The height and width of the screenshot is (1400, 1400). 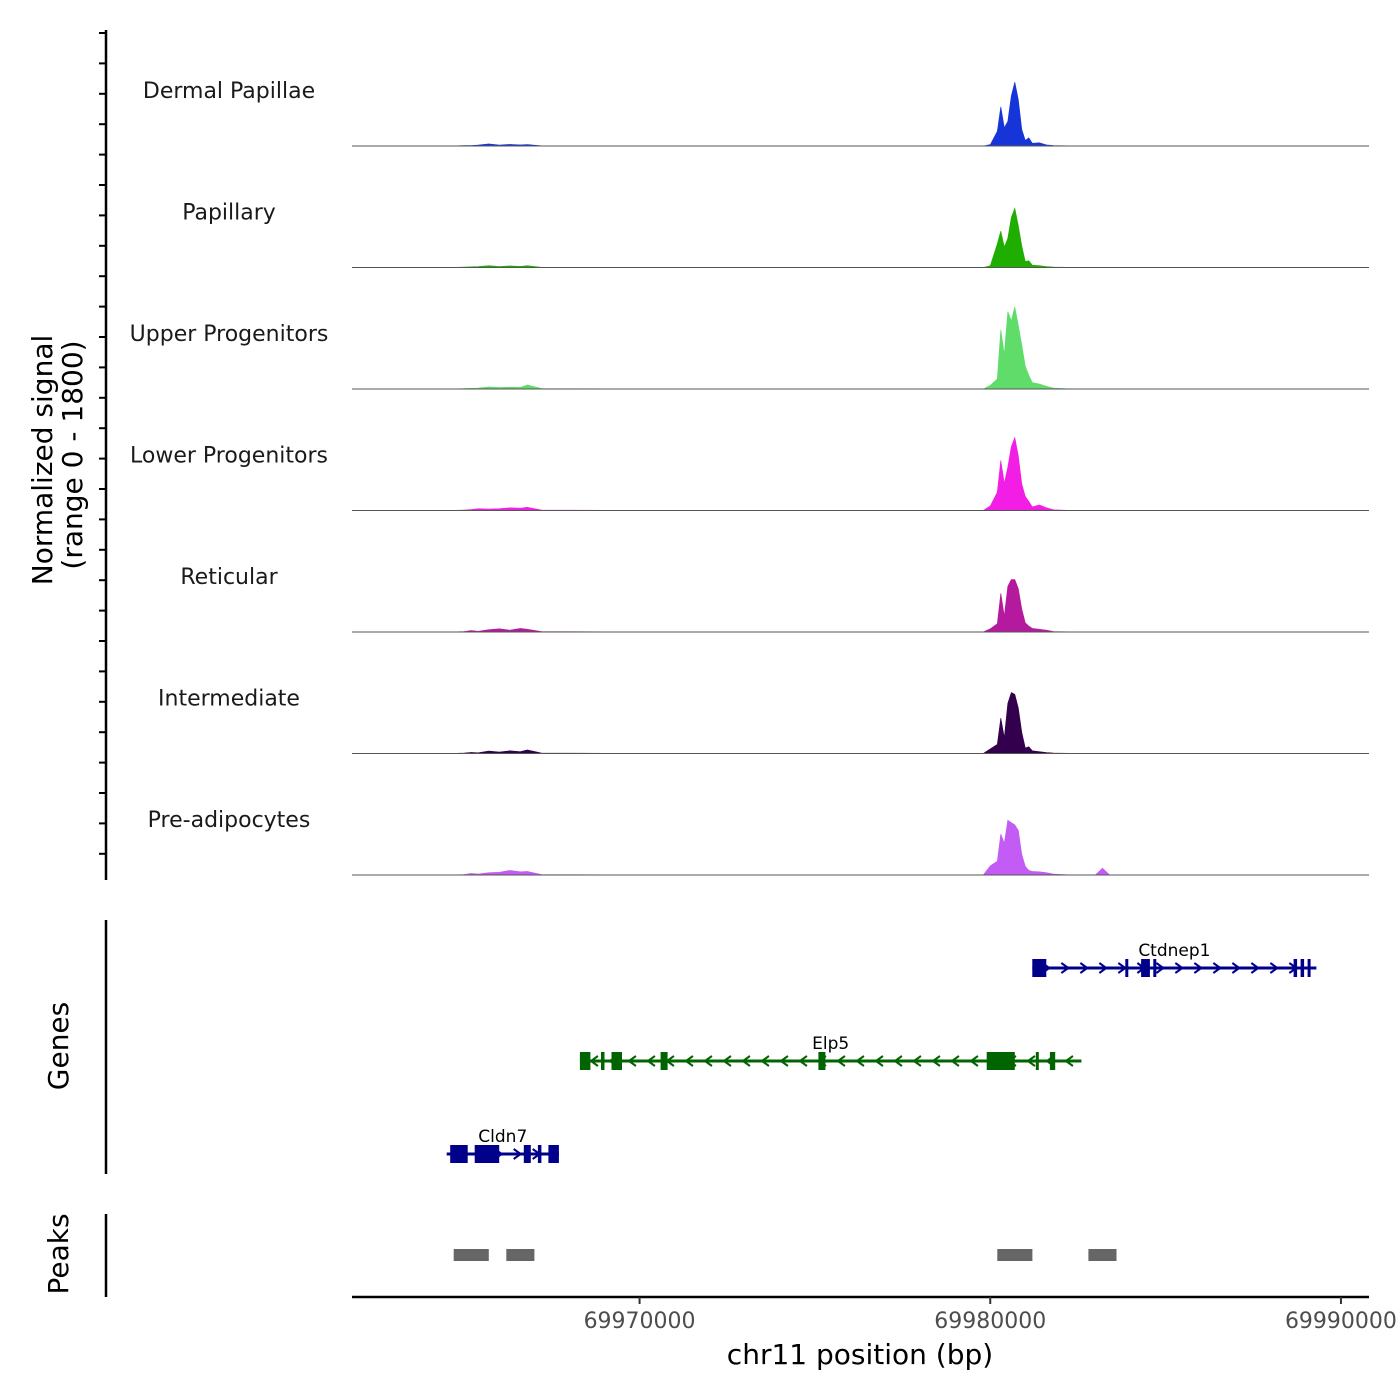 I want to click on track-5: Reticular, so click(x=774, y=599).